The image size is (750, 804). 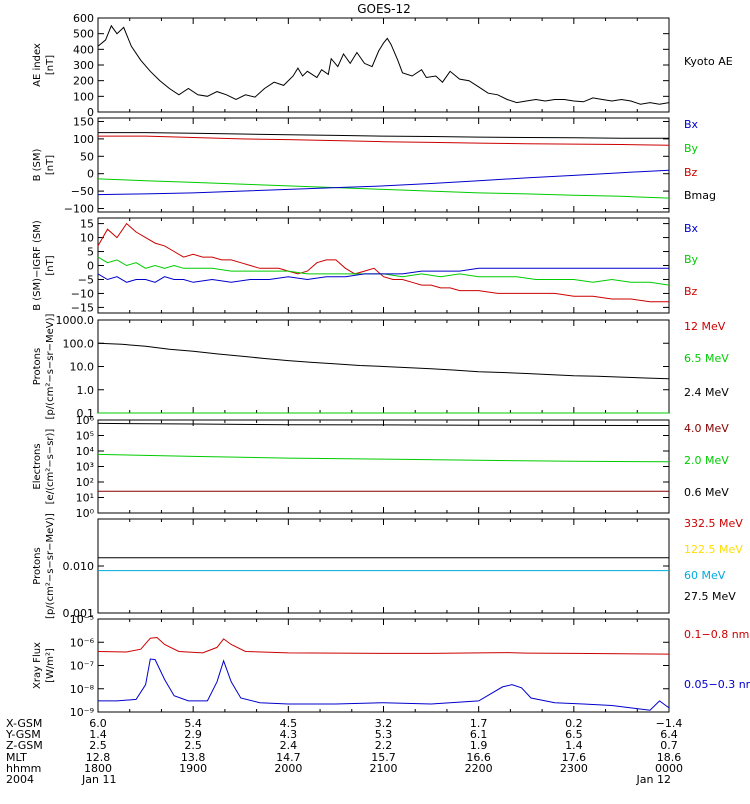 What do you see at coordinates (37, 265) in the screenshot?
I see `y-axis-label-b_diff: B (SM)−IGRF (SM)` at bounding box center [37, 265].